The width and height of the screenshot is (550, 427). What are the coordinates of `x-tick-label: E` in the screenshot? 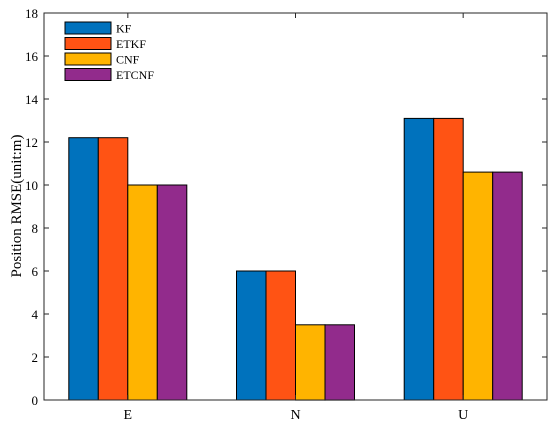 It's located at (128, 415).